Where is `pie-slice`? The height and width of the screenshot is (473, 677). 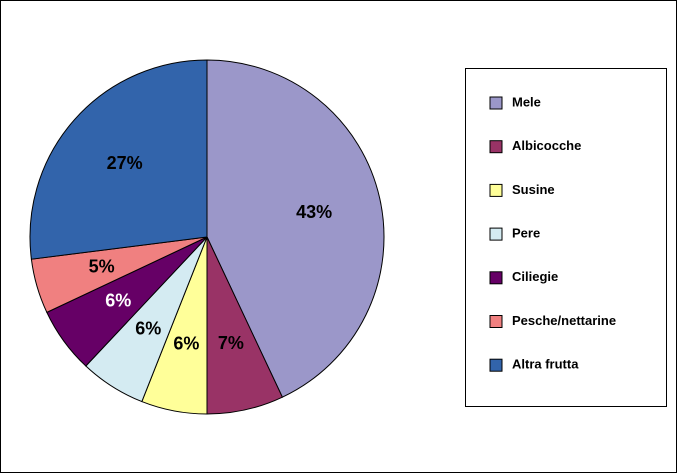
pie-slice is located at coordinates (118, 159).